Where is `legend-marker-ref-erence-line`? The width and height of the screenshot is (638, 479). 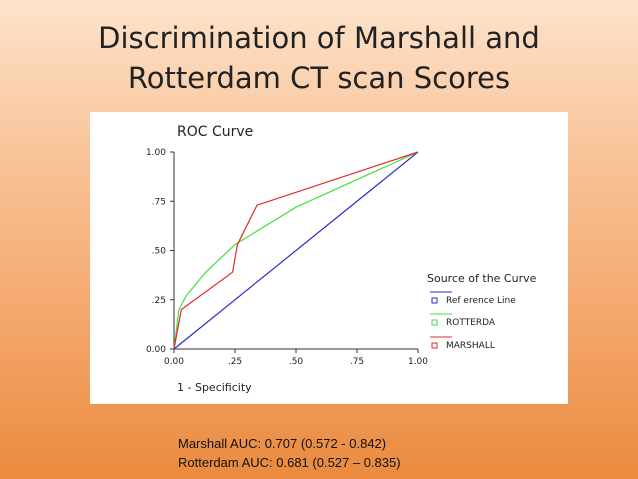 legend-marker-ref-erence-line is located at coordinates (434, 300).